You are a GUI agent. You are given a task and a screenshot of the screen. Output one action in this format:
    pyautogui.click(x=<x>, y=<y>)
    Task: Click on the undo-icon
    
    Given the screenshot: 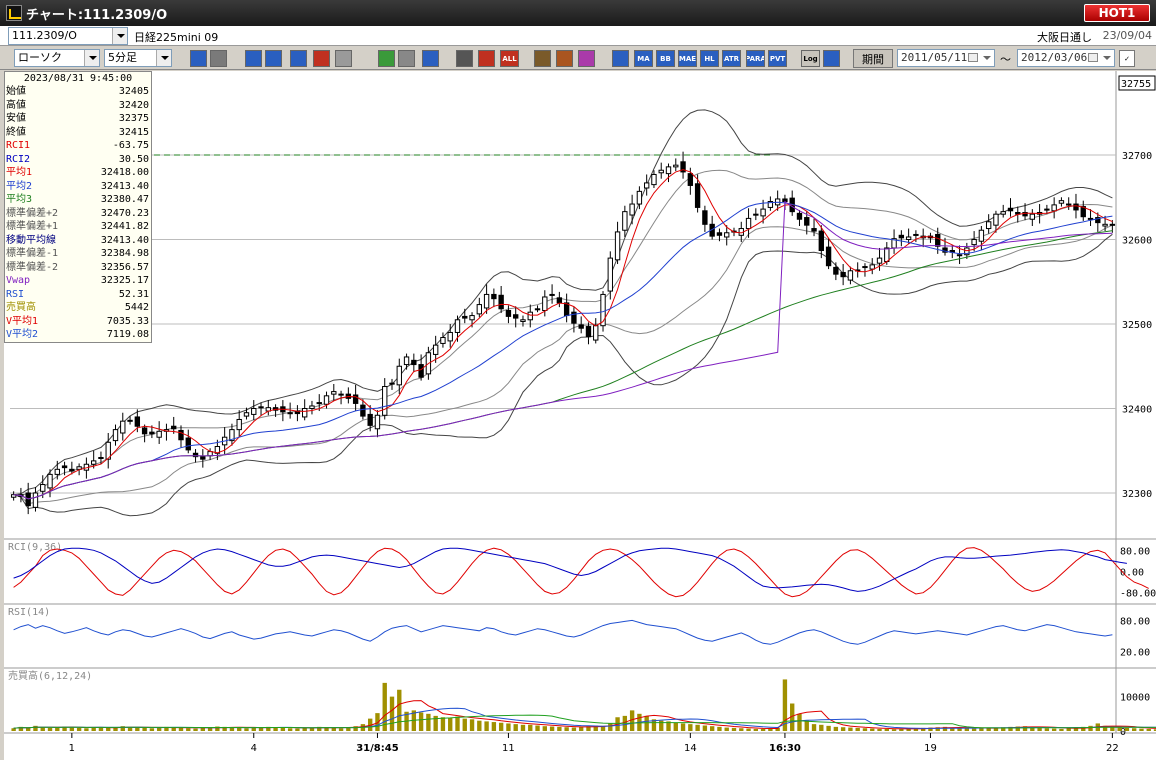 What is the action you would take?
    pyautogui.click(x=430, y=58)
    